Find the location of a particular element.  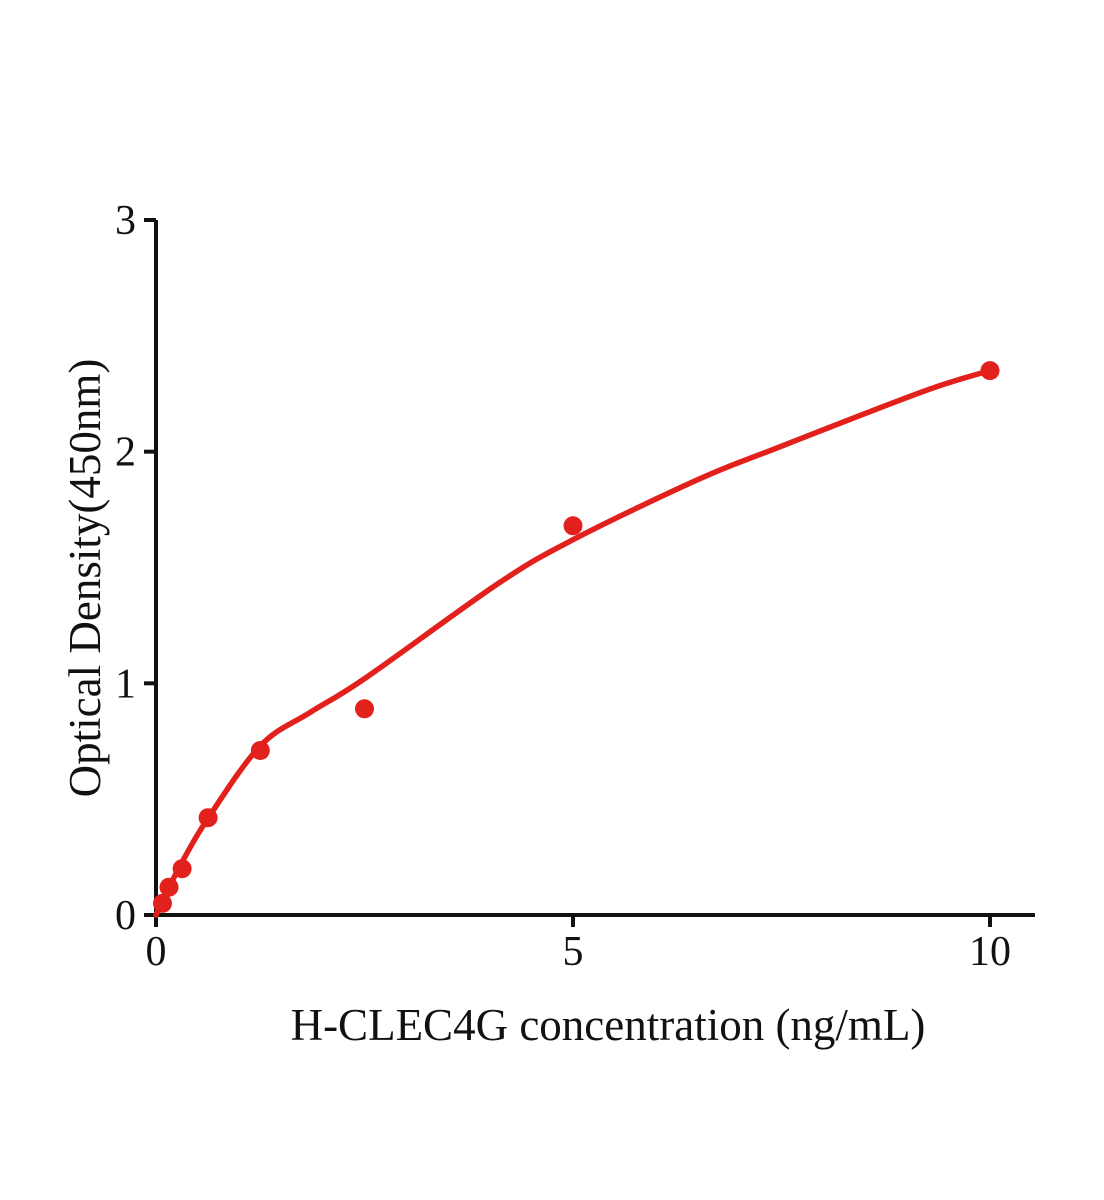

y-tick-label: 1 is located at coordinates (125, 684).